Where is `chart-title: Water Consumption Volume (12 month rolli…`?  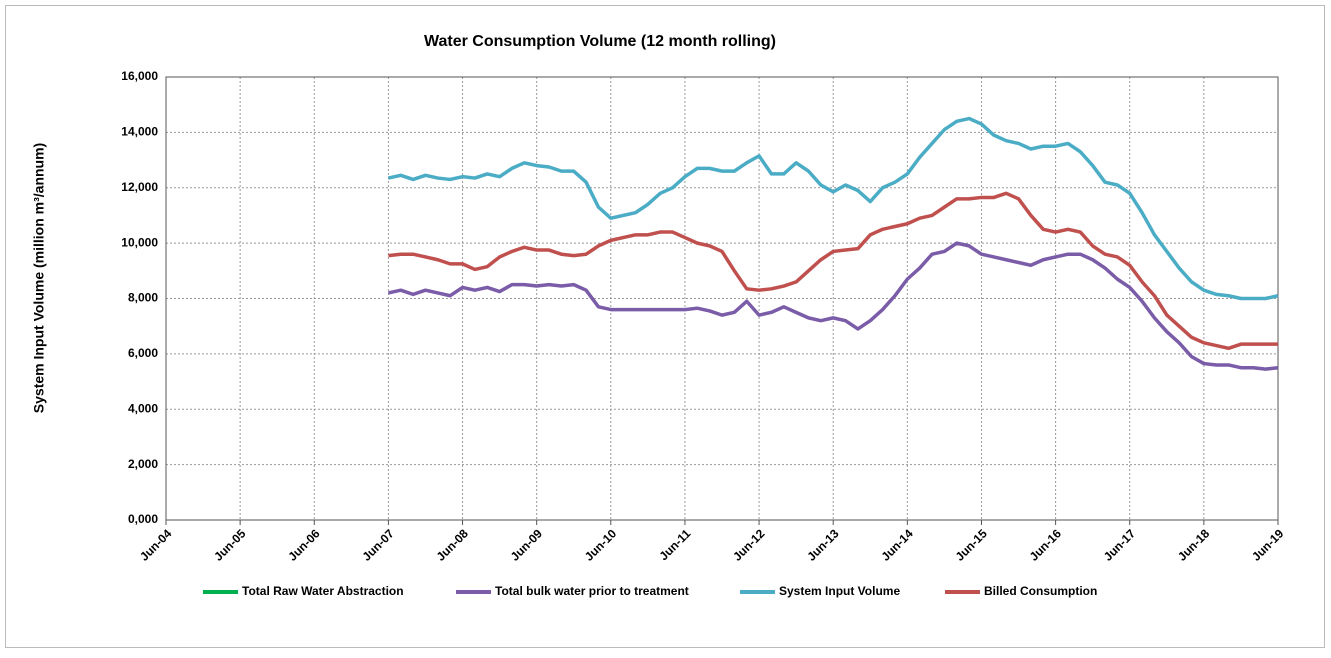 chart-title: Water Consumption Volume (12 month rolli… is located at coordinates (600, 41).